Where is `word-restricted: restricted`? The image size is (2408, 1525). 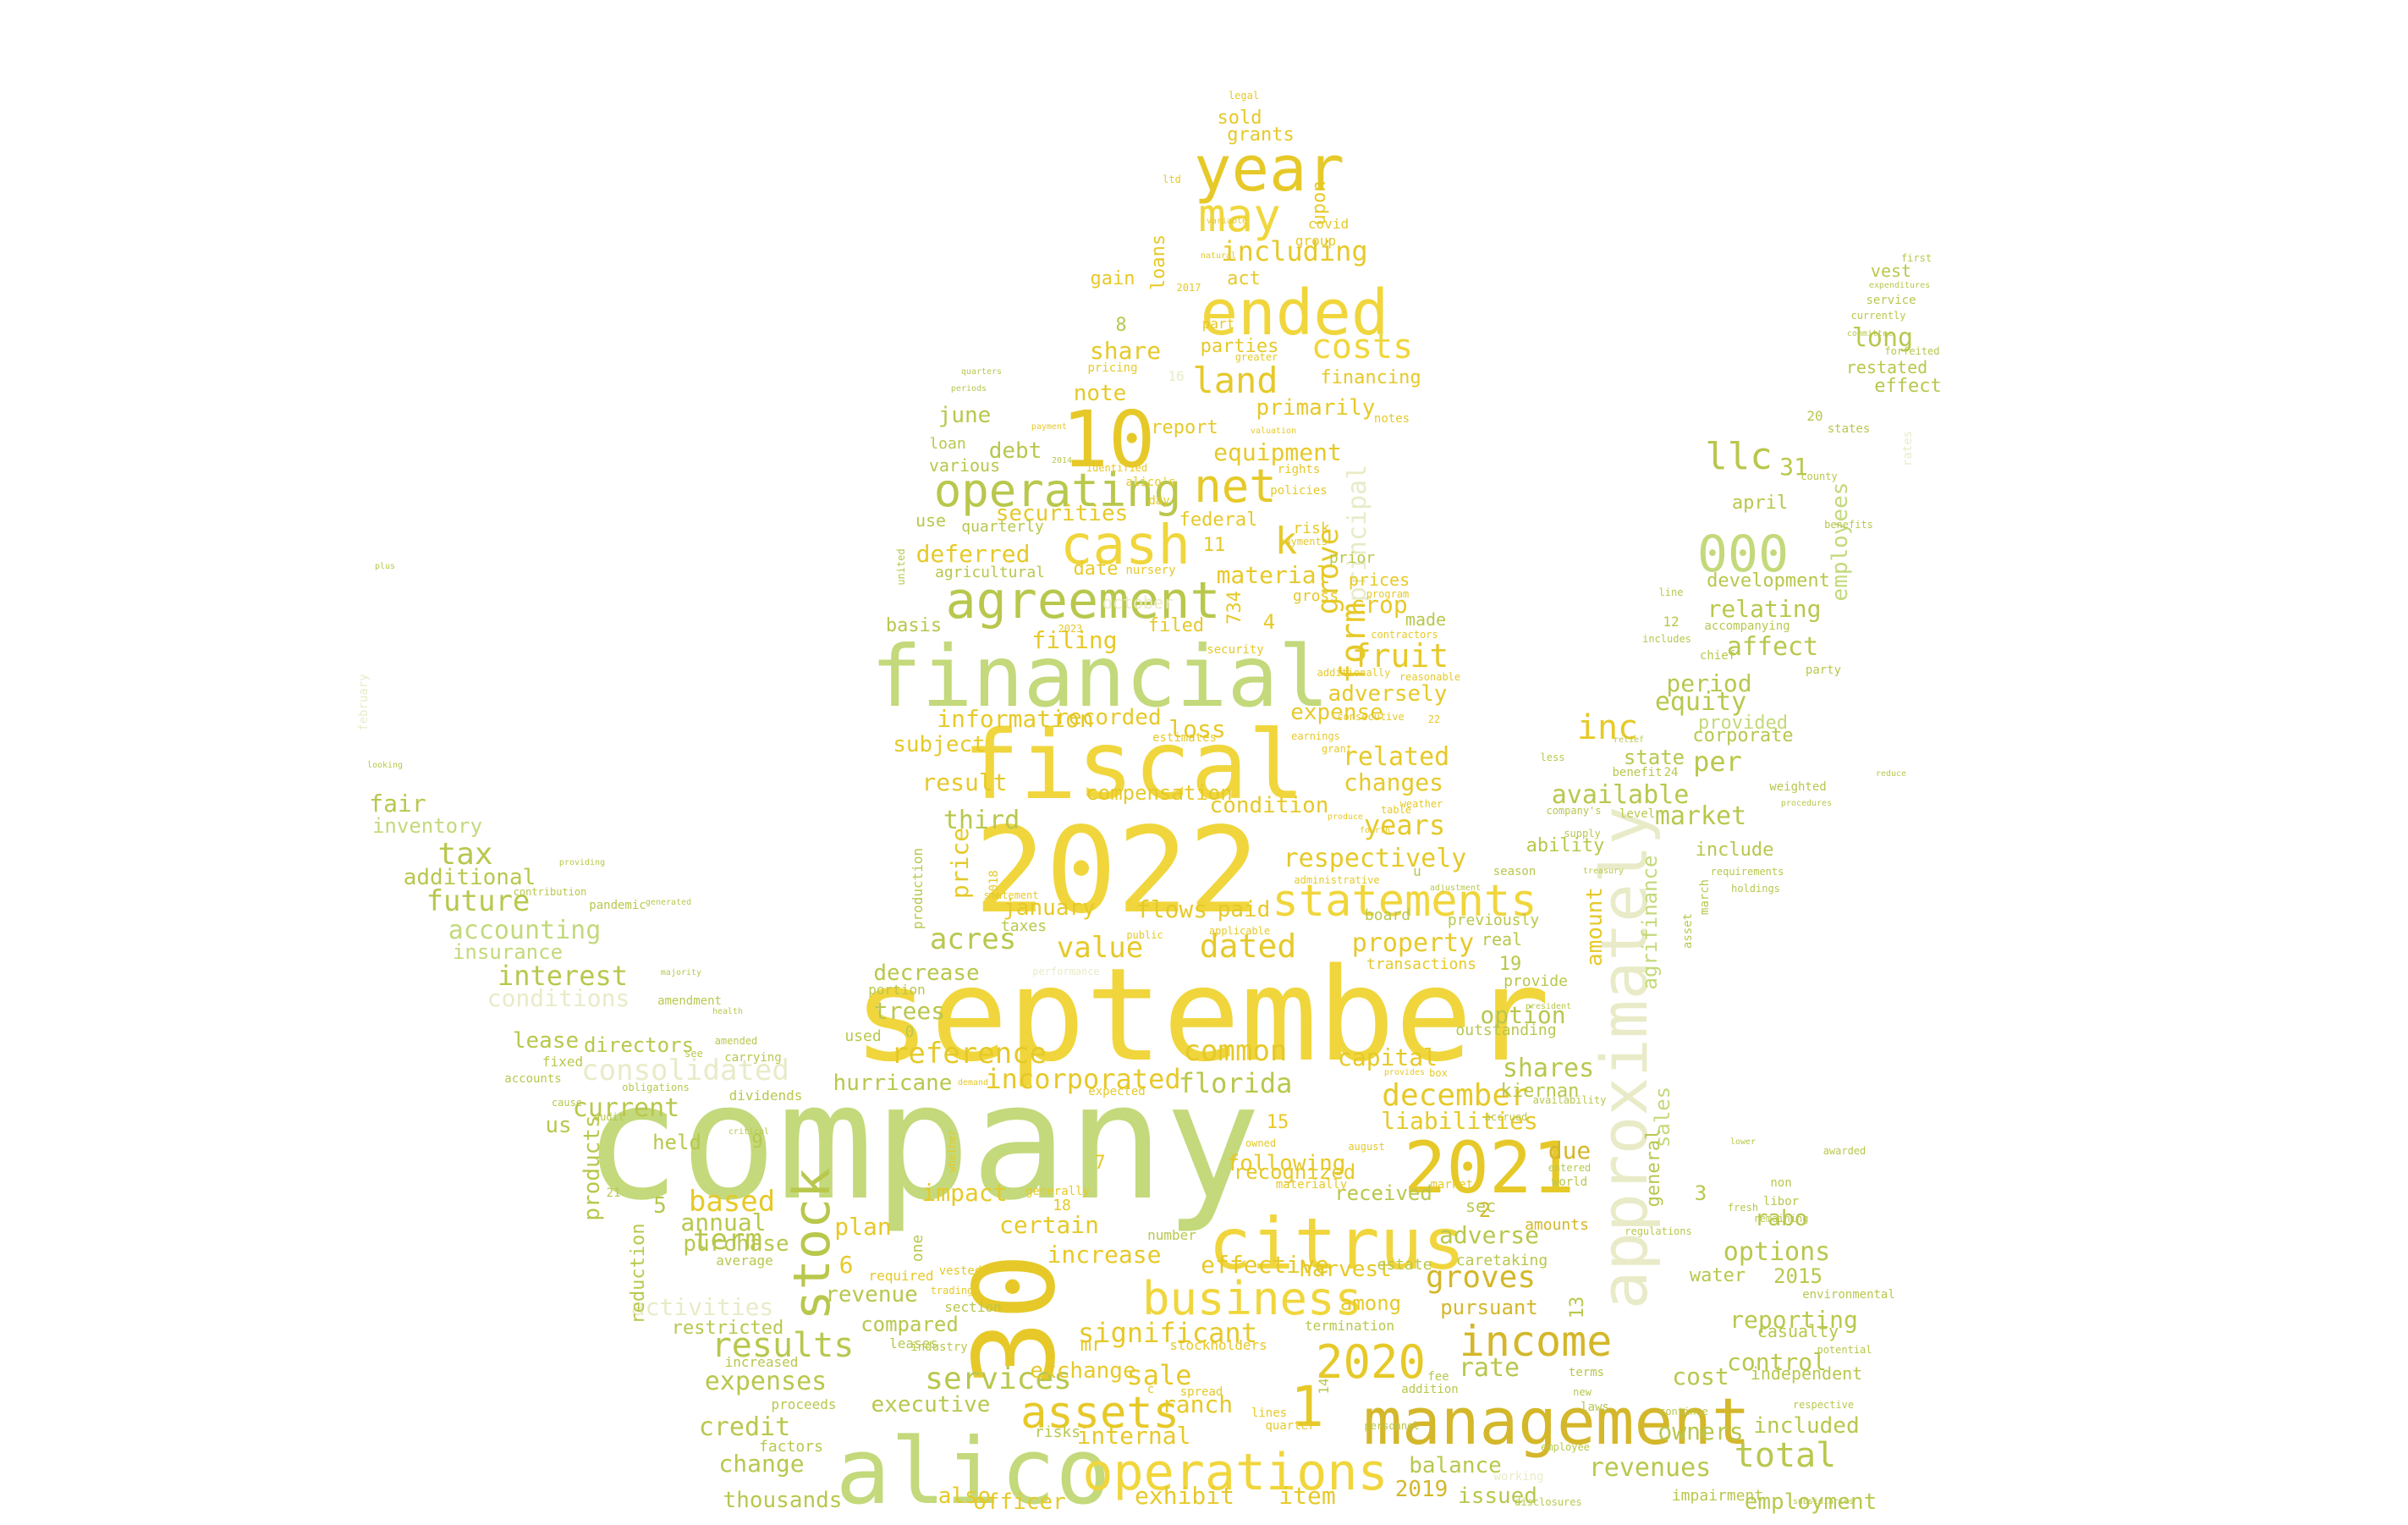
word-restricted: restricted is located at coordinates (727, 1328).